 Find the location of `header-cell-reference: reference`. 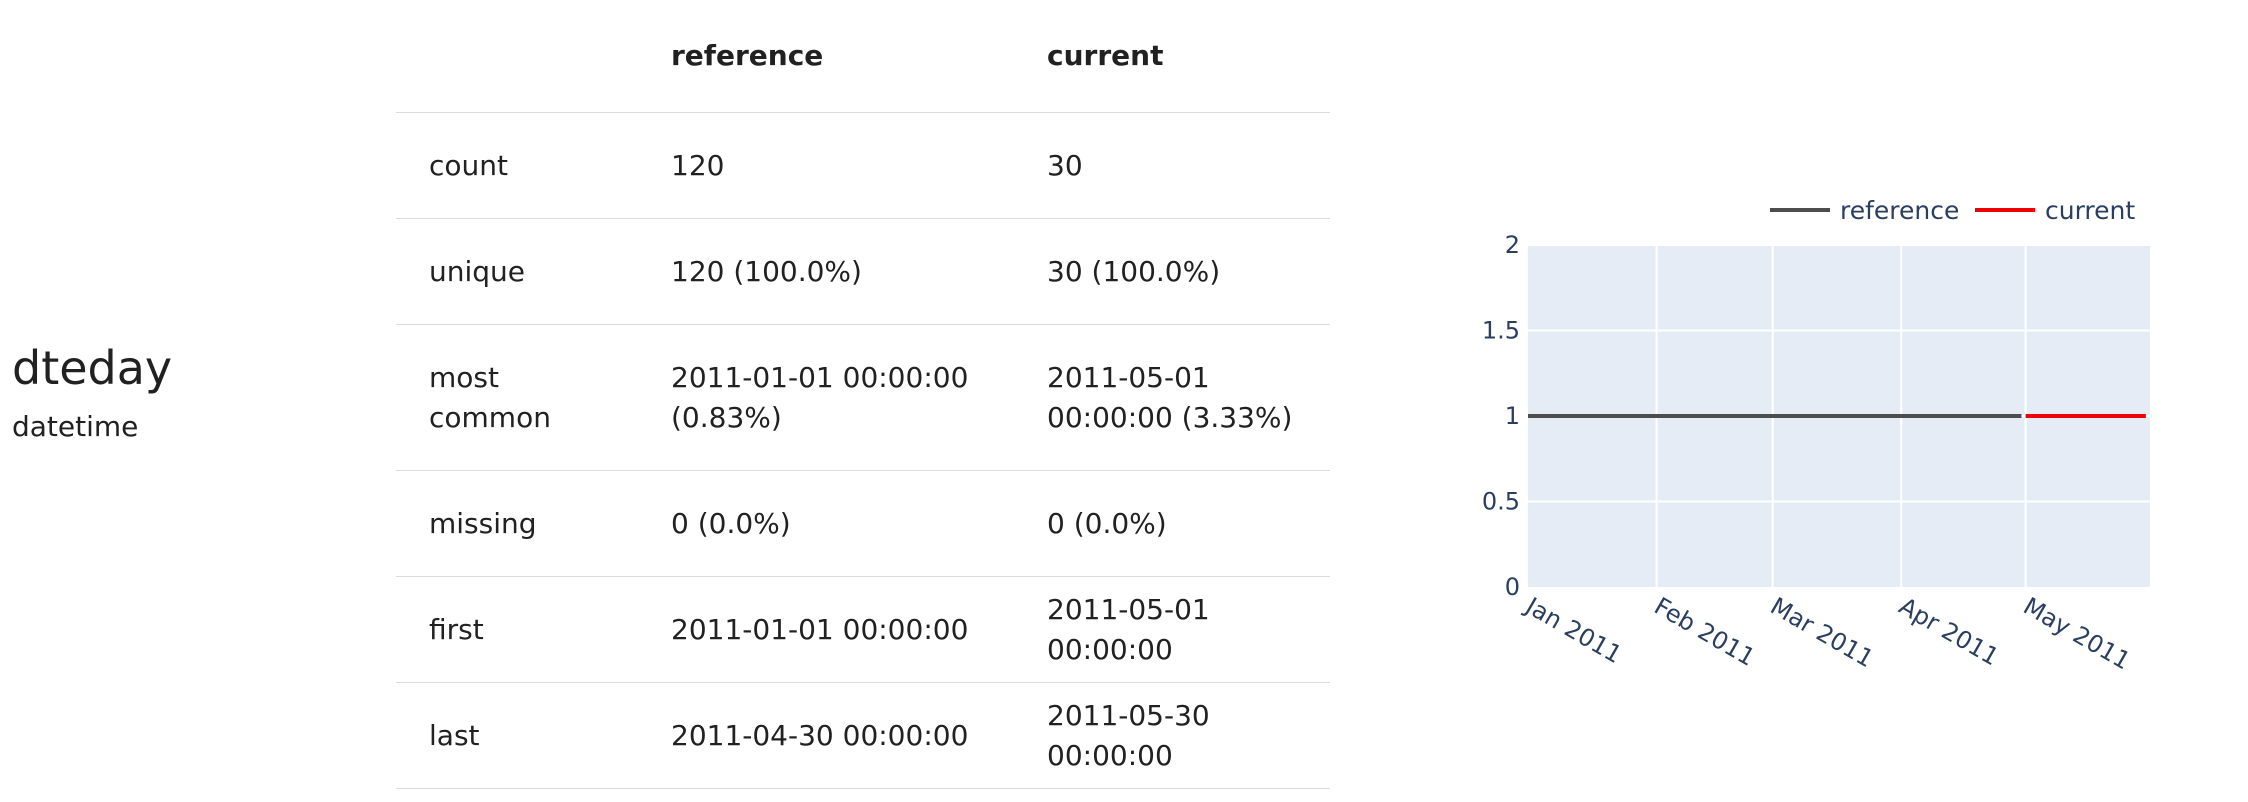

header-cell-reference: reference is located at coordinates (826, 56).